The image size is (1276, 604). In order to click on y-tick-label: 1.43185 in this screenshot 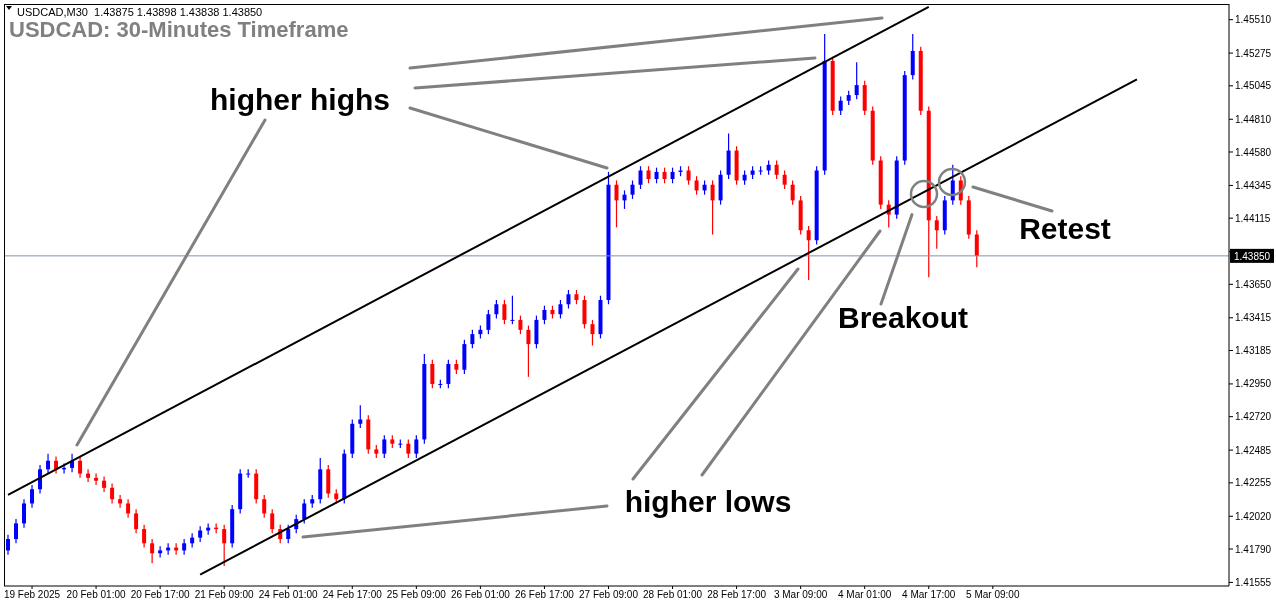, I will do `click(1253, 351)`.